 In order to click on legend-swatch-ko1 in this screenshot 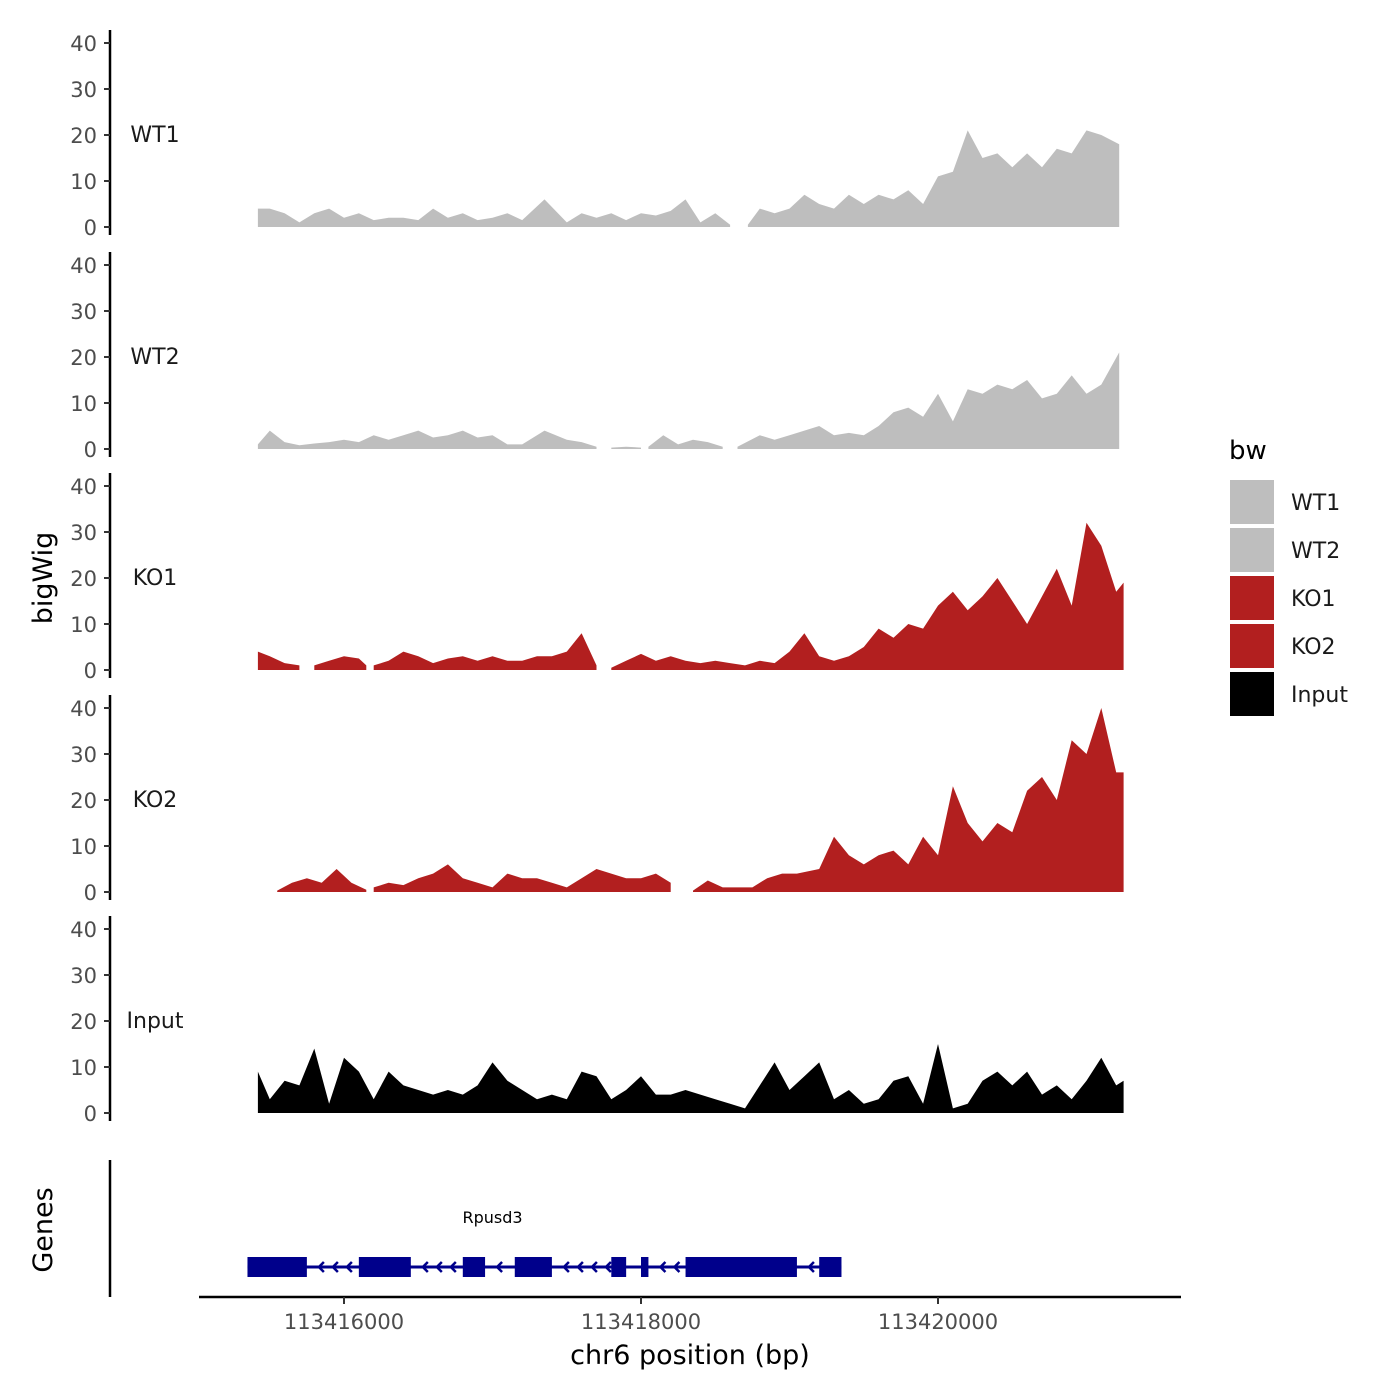, I will do `click(1252, 598)`.